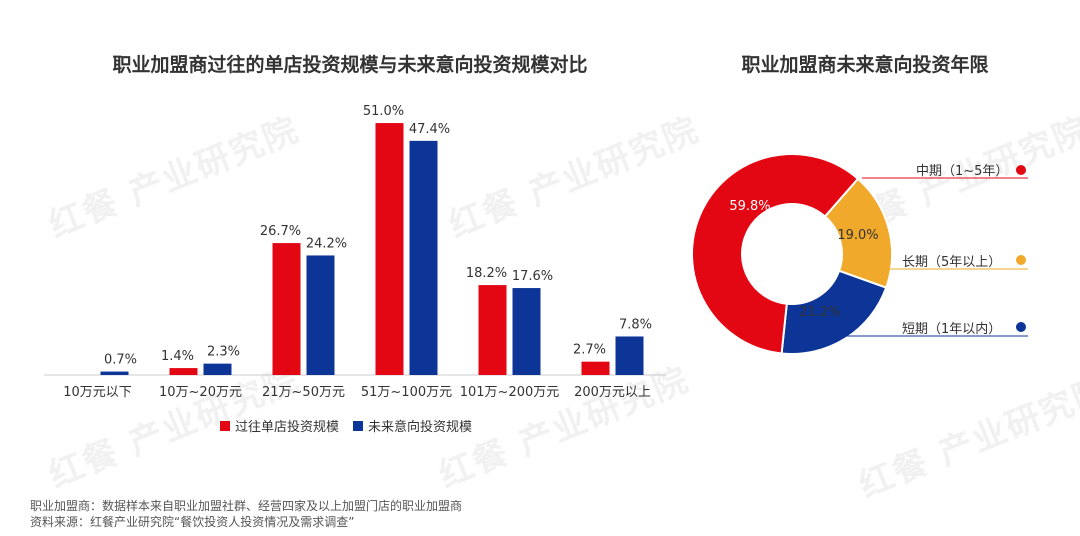 This screenshot has width=1080, height=536. I want to click on x-tick-label: 200万元以上, so click(612, 392).